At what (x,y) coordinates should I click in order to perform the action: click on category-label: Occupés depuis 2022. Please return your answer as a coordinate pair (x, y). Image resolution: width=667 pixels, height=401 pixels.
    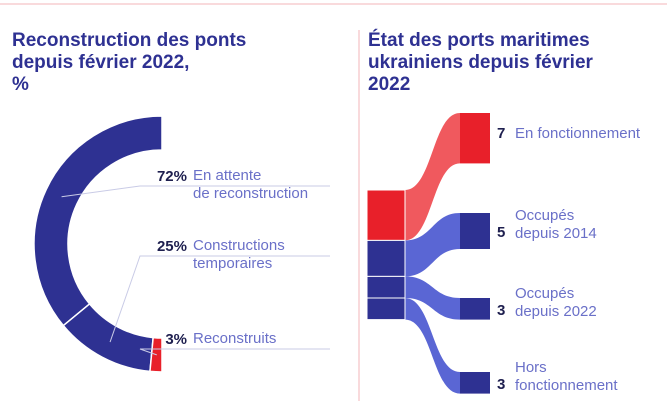
    Looking at the image, I should click on (556, 302).